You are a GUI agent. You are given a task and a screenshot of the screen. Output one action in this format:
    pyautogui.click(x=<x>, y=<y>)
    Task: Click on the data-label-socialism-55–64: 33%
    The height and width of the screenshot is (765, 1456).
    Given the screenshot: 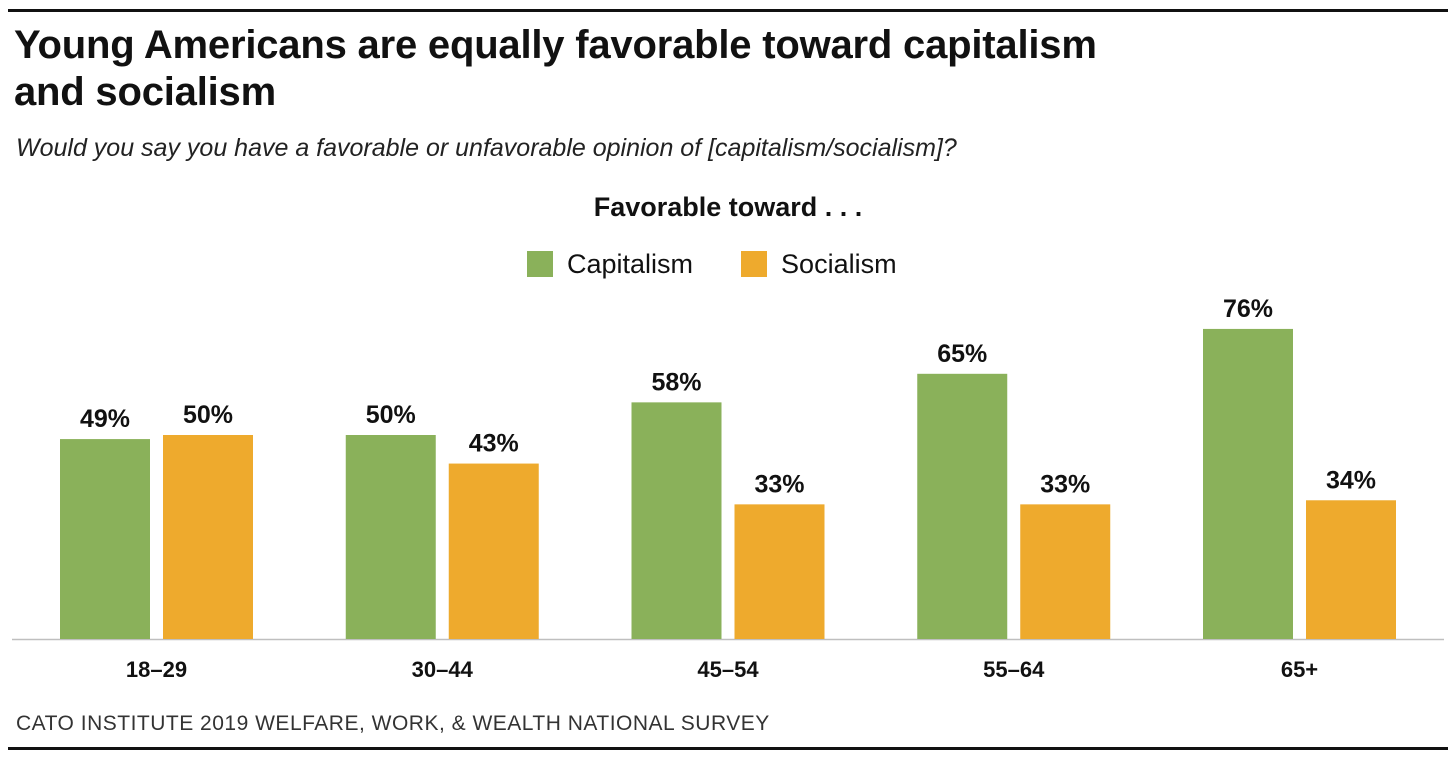 What is the action you would take?
    pyautogui.click(x=1065, y=484)
    